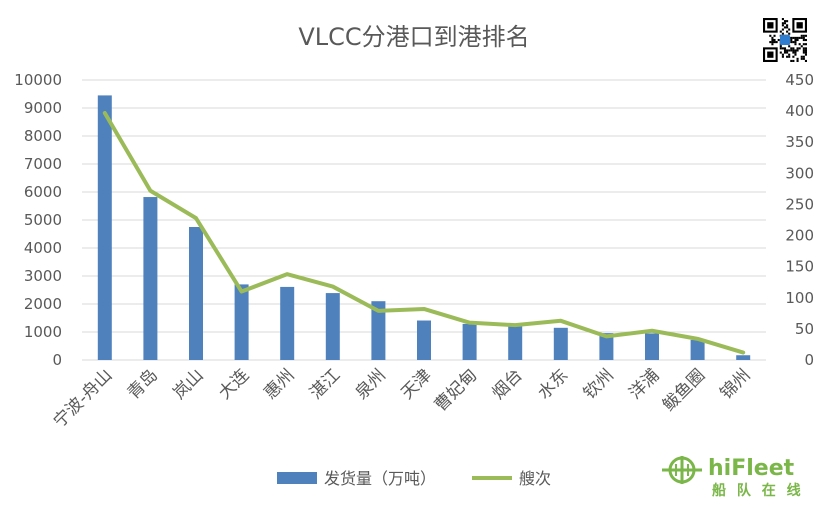 The width and height of the screenshot is (829, 510). I want to click on hifleet-logo: hiFleet 船 队 在 线, so click(733, 477).